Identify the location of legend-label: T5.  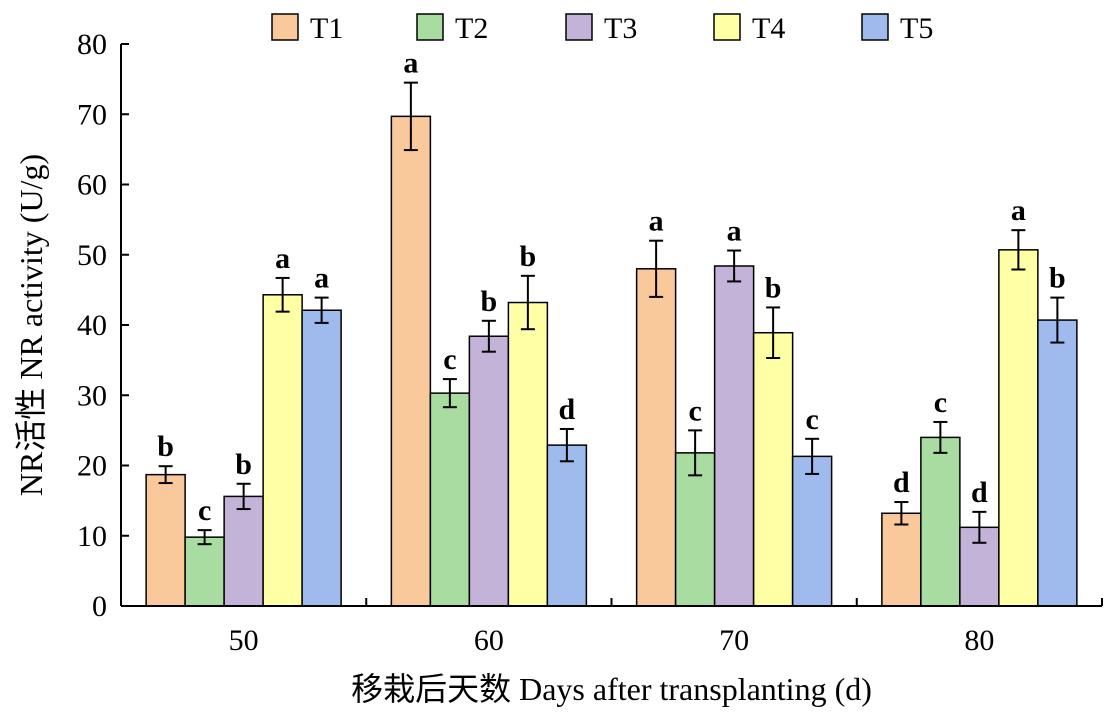
(916, 28).